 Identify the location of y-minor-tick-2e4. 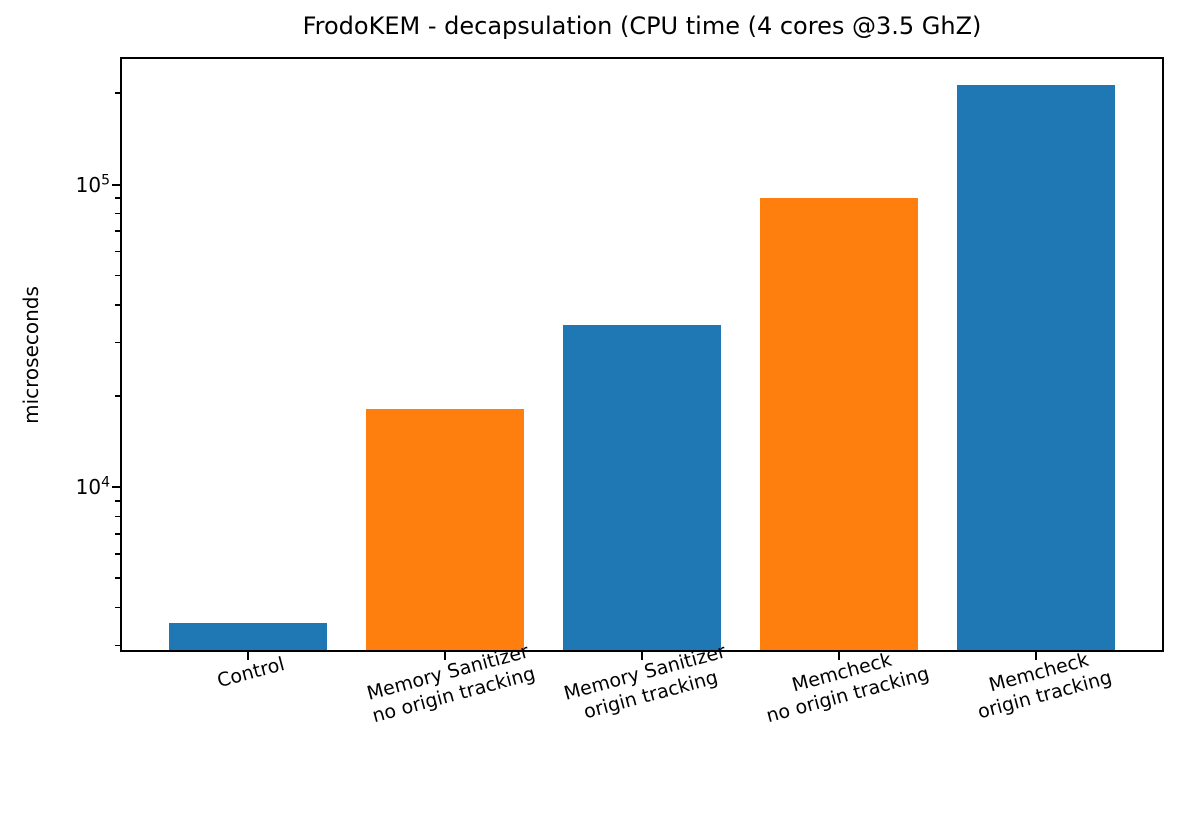
(117, 396).